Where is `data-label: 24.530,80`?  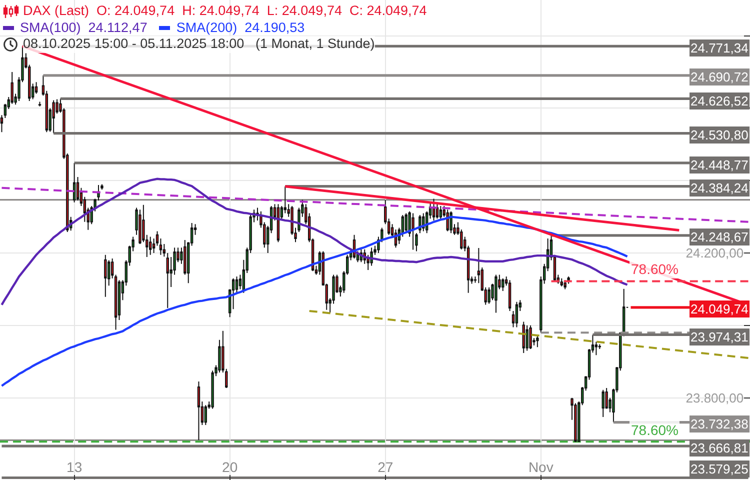
data-label: 24.530,80 is located at coordinates (719, 135).